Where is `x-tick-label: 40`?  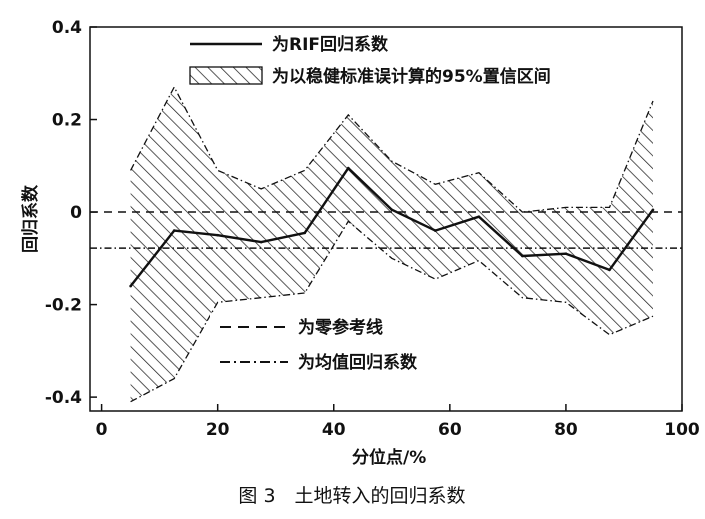
x-tick-label: 40 is located at coordinates (334, 430).